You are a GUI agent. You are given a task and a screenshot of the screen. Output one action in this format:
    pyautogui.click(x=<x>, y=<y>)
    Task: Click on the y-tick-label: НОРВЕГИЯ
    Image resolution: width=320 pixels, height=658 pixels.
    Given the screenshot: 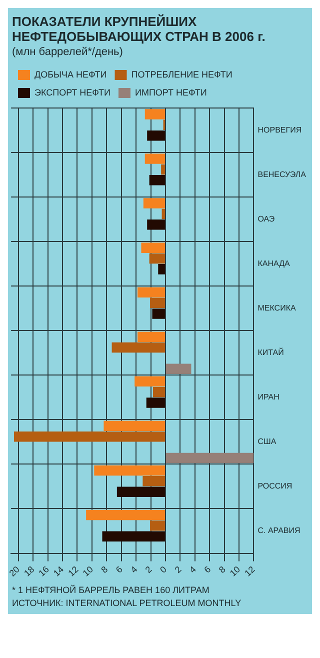 What is the action you would take?
    pyautogui.click(x=280, y=129)
    